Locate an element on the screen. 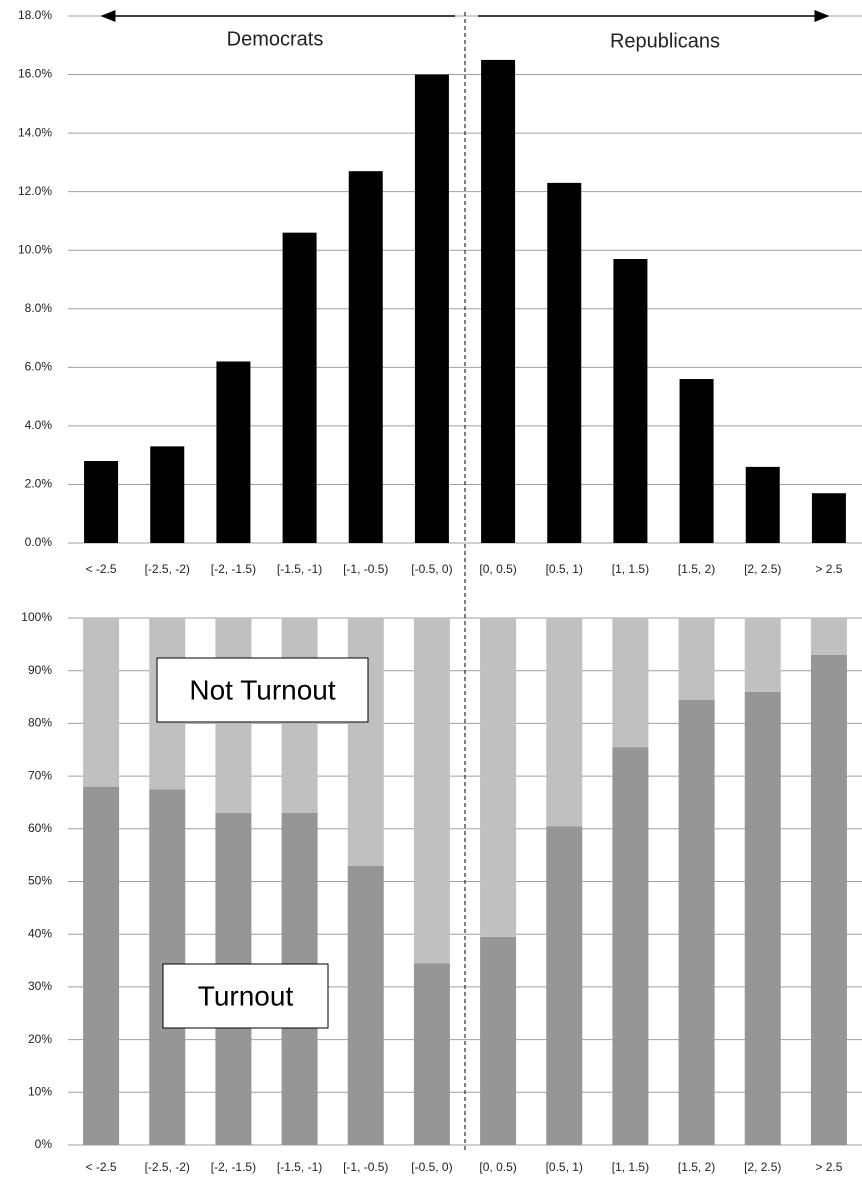  y-tick-label: 90% is located at coordinates (40, 670).